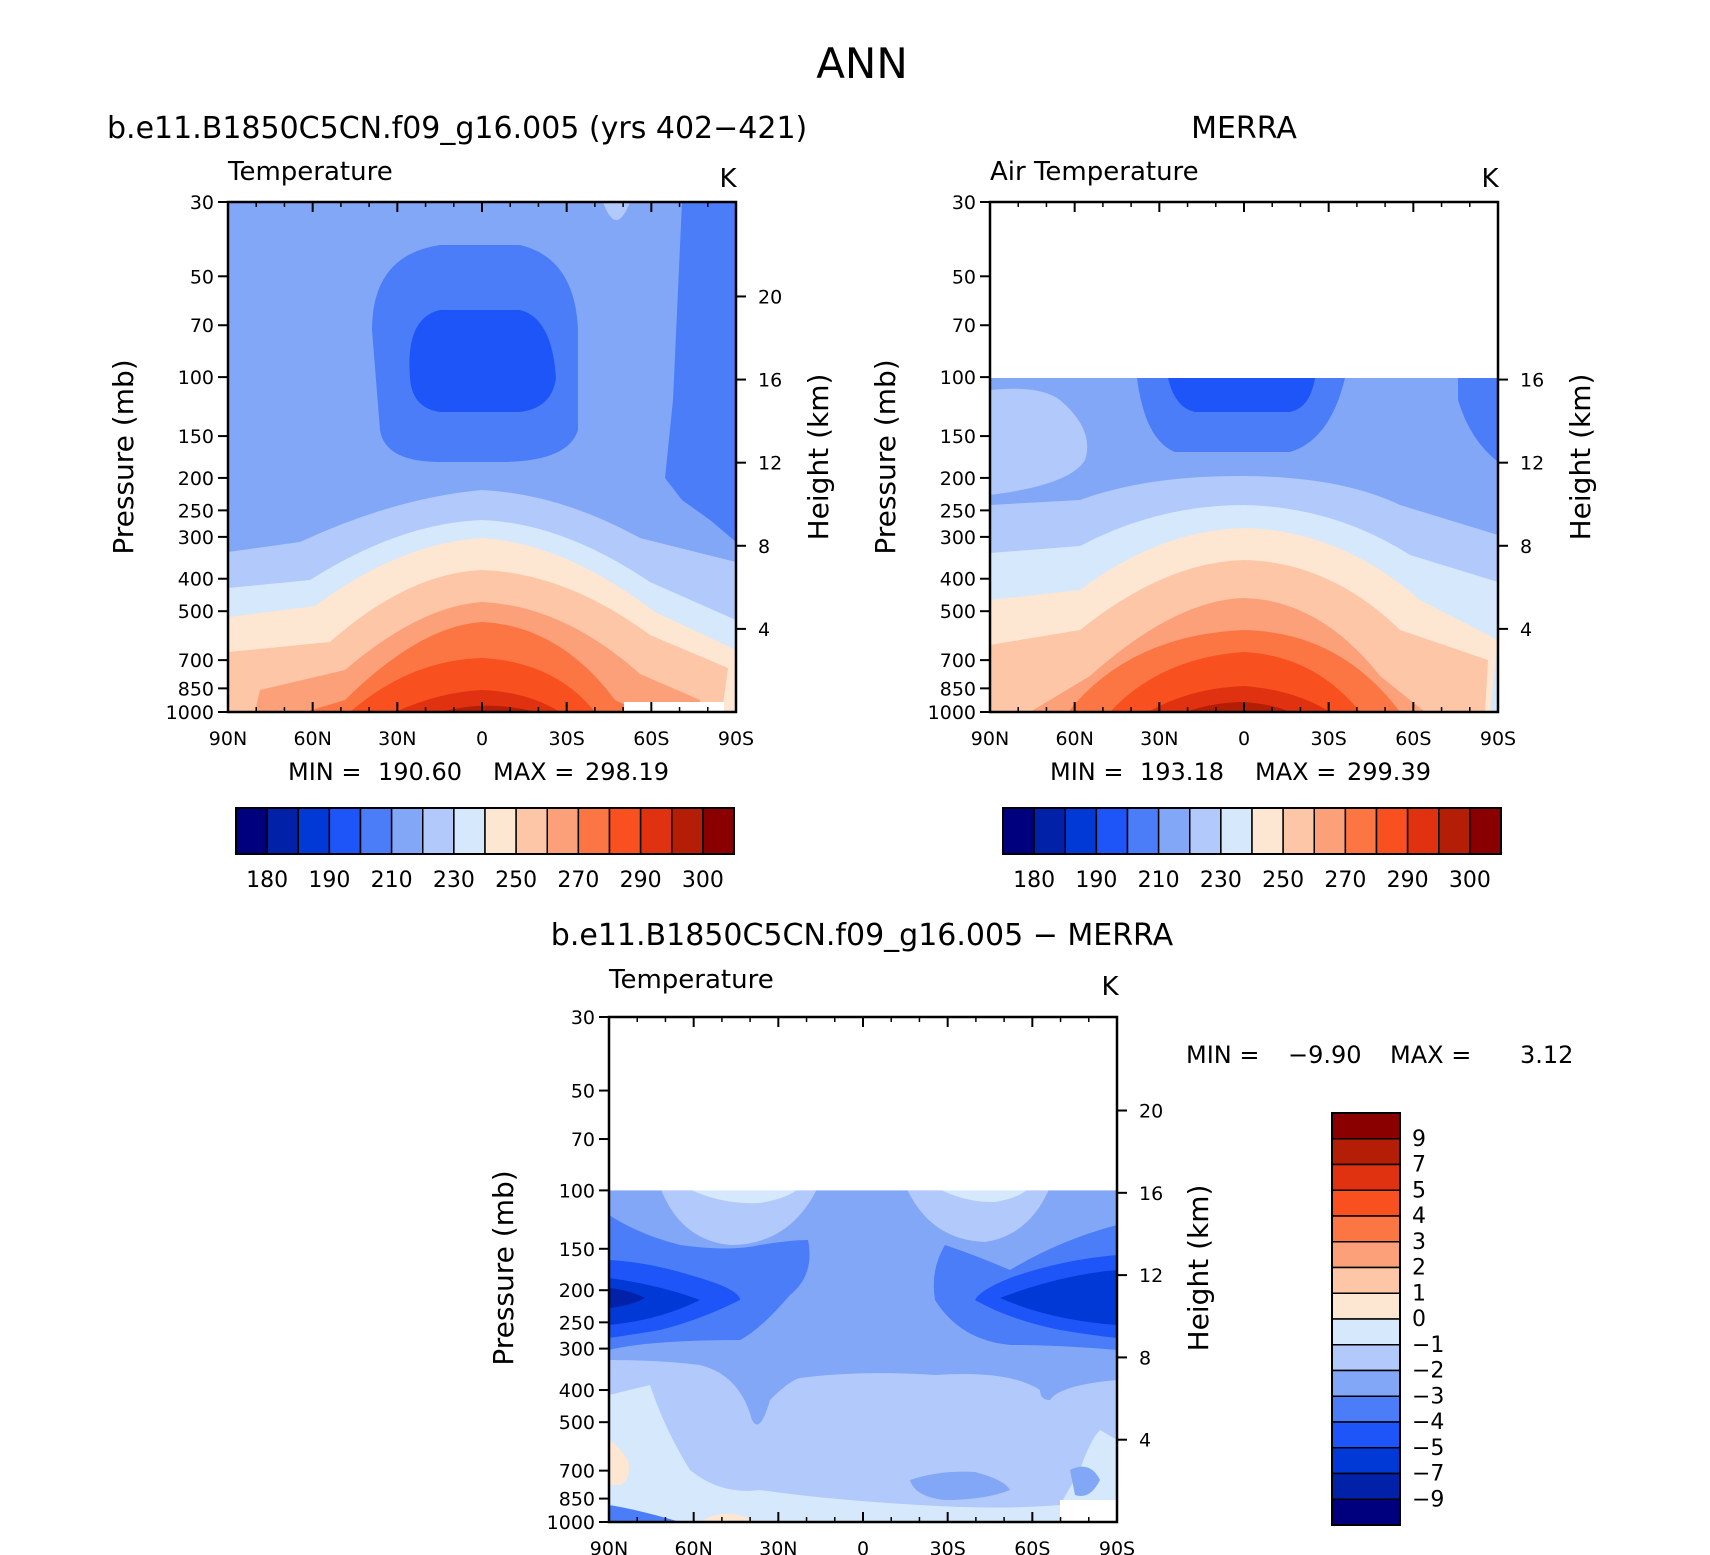  What do you see at coordinates (964, 203) in the screenshot?
I see `y-tick-label: 30` at bounding box center [964, 203].